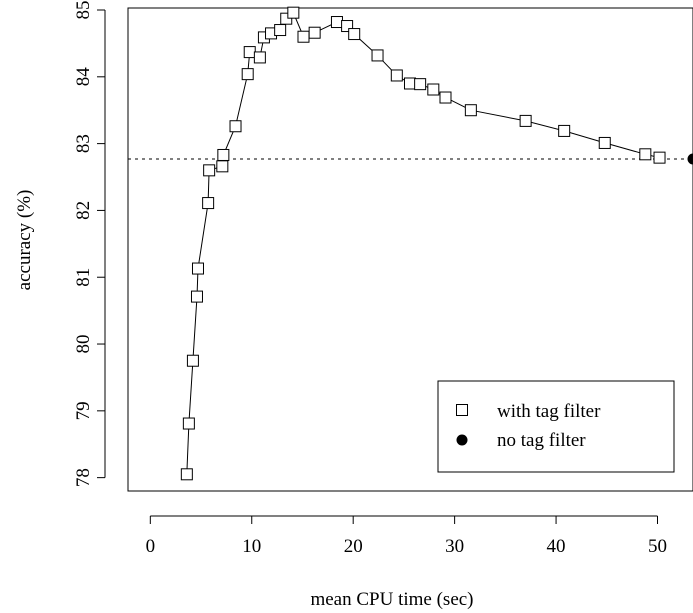 This screenshot has width=693, height=613. What do you see at coordinates (454, 546) in the screenshot?
I see `x-tick-label: 30` at bounding box center [454, 546].